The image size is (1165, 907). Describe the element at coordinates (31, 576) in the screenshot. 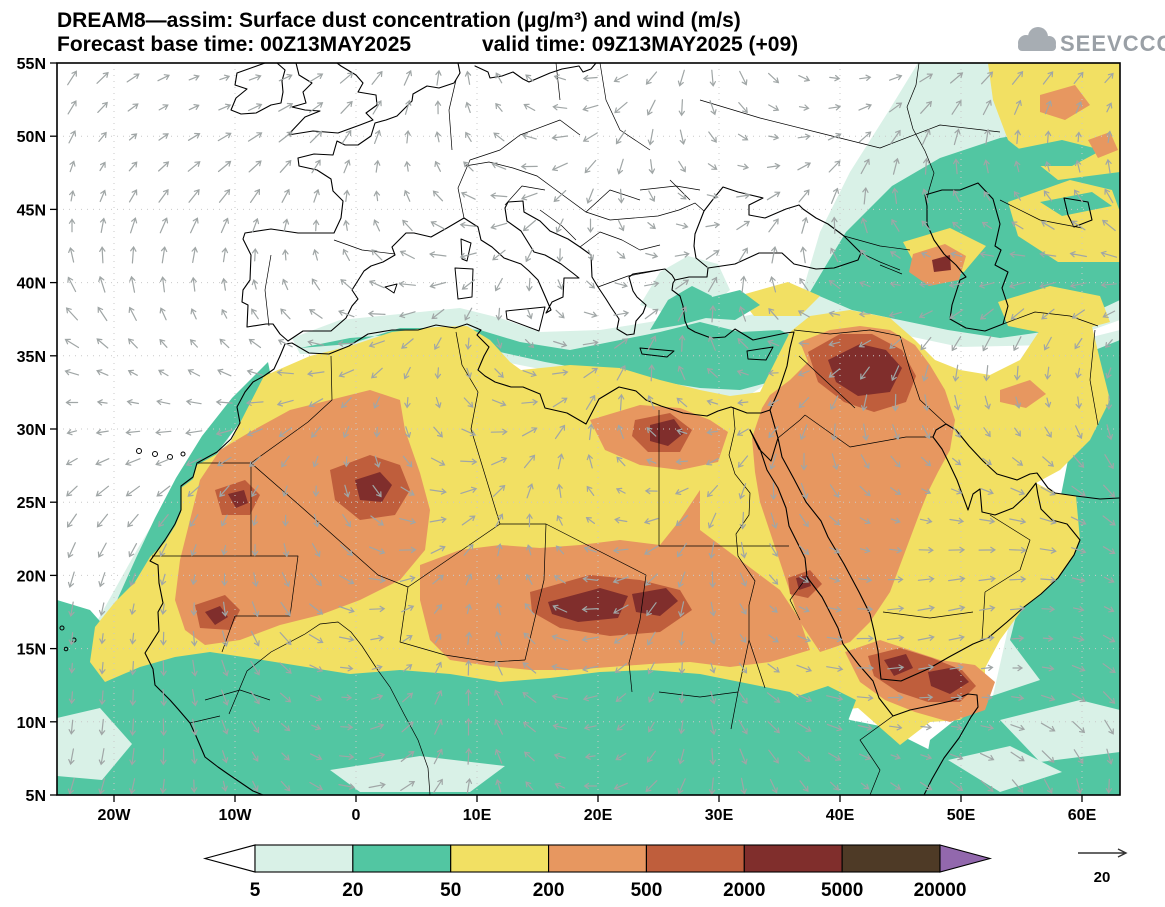

I see `lat-tick-label: 20N` at that location.